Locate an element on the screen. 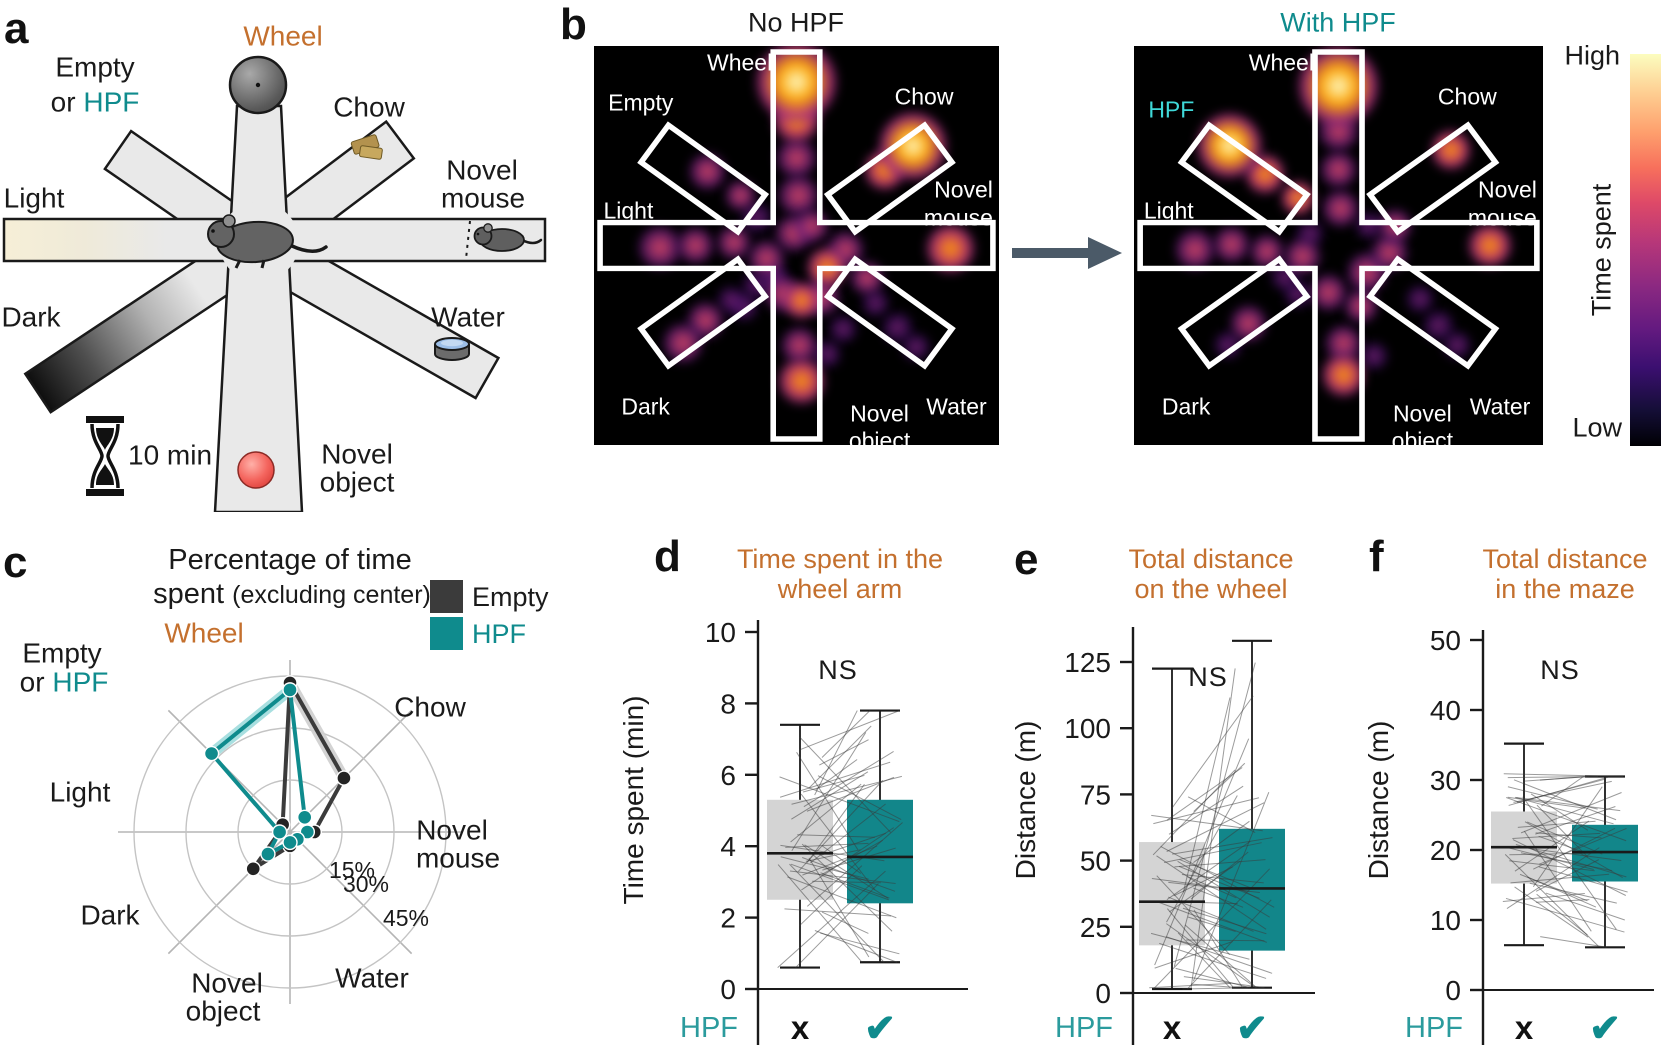  colorbar is located at coordinates (1645, 250).